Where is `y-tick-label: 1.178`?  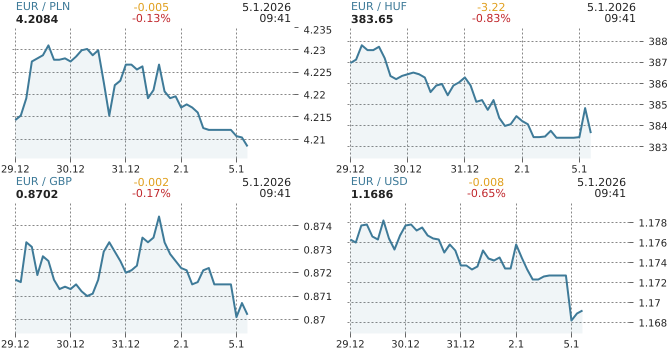
y-tick-label: 1.178 is located at coordinates (653, 224).